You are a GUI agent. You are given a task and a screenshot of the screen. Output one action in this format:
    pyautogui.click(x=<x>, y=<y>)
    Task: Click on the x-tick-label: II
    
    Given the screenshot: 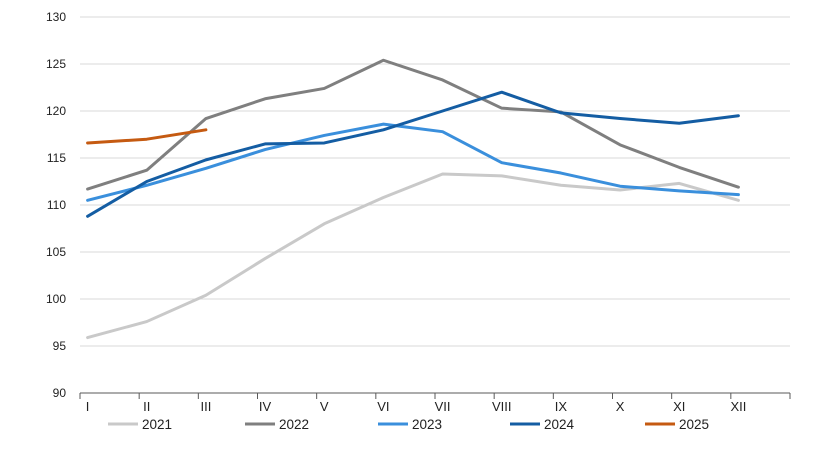 What is the action you would take?
    pyautogui.click(x=146, y=406)
    